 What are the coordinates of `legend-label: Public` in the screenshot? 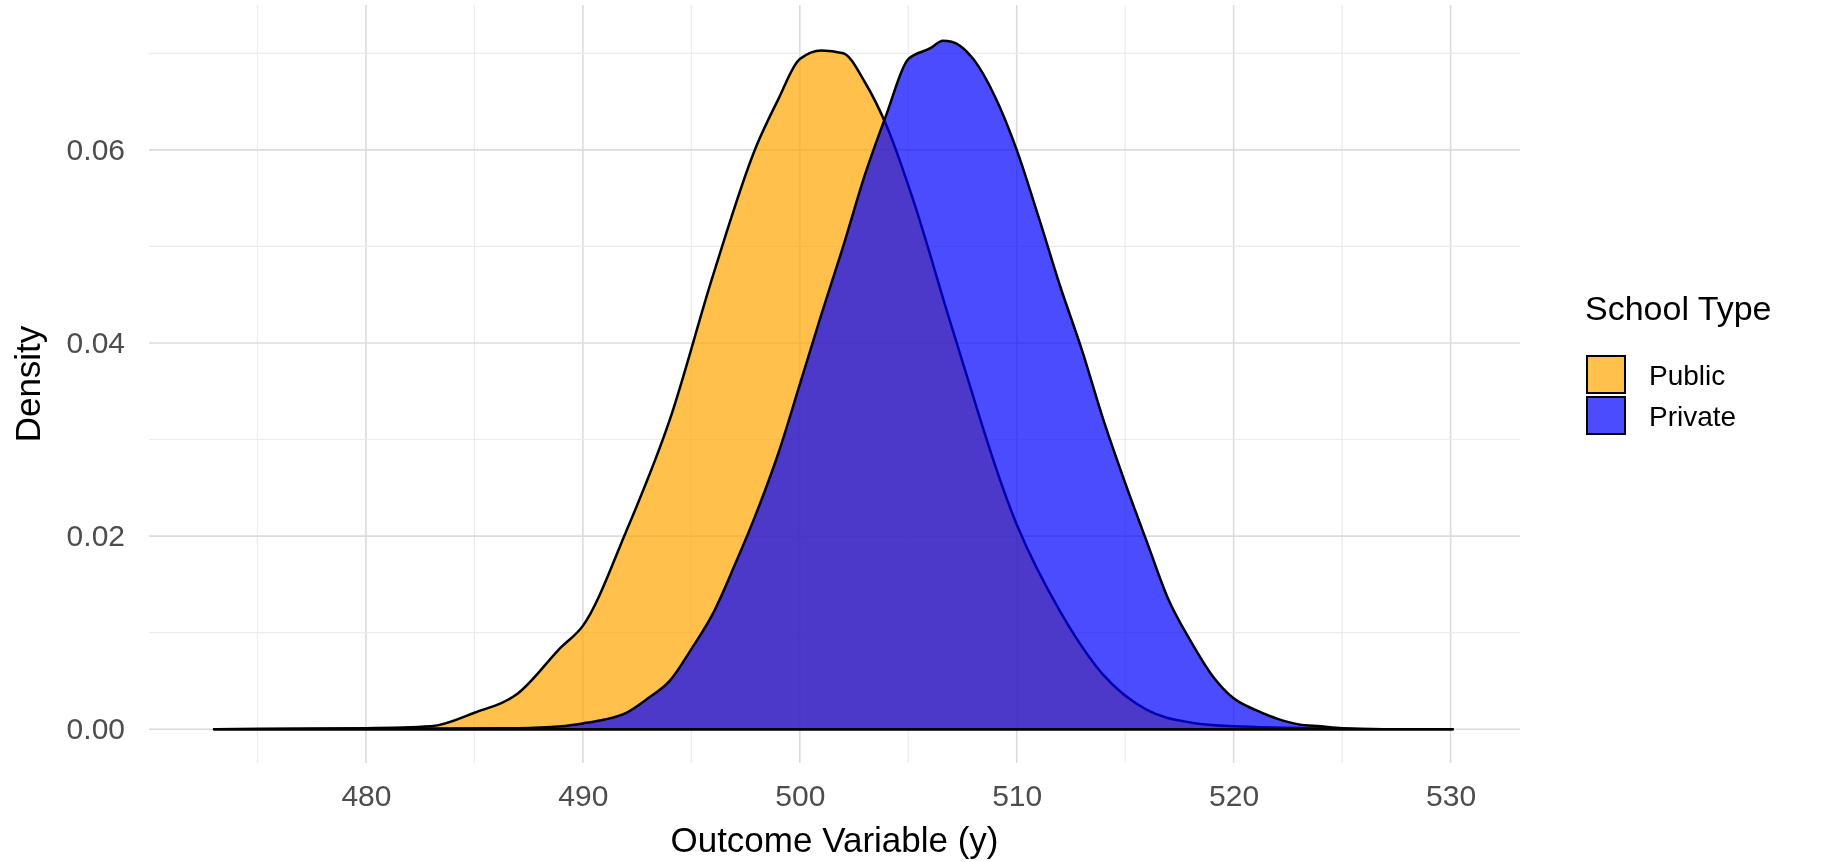 It's located at (1687, 375).